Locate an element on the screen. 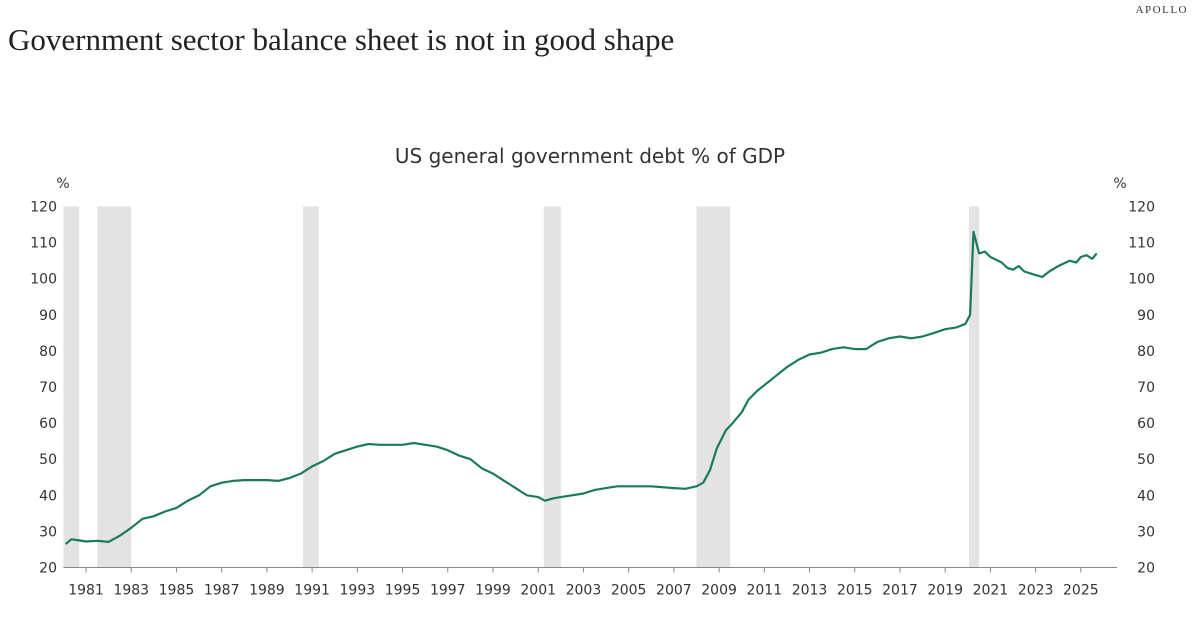  y-tick-label-right: 50 is located at coordinates (1146, 460).